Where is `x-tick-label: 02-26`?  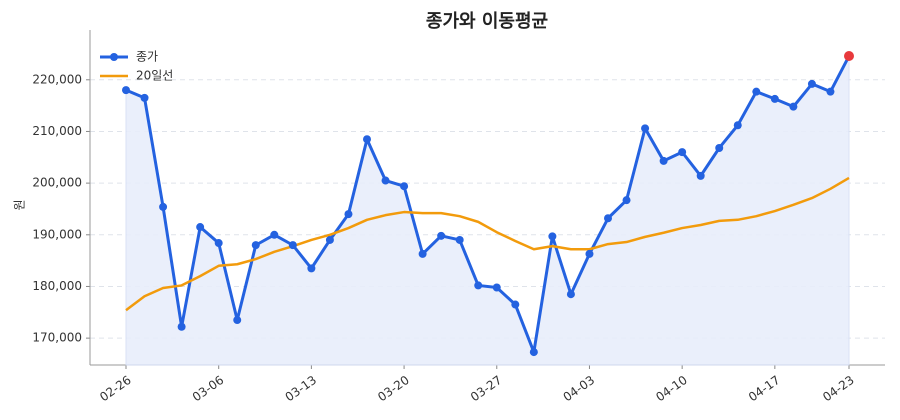 x-tick-label: 02-26 is located at coordinates (115, 388).